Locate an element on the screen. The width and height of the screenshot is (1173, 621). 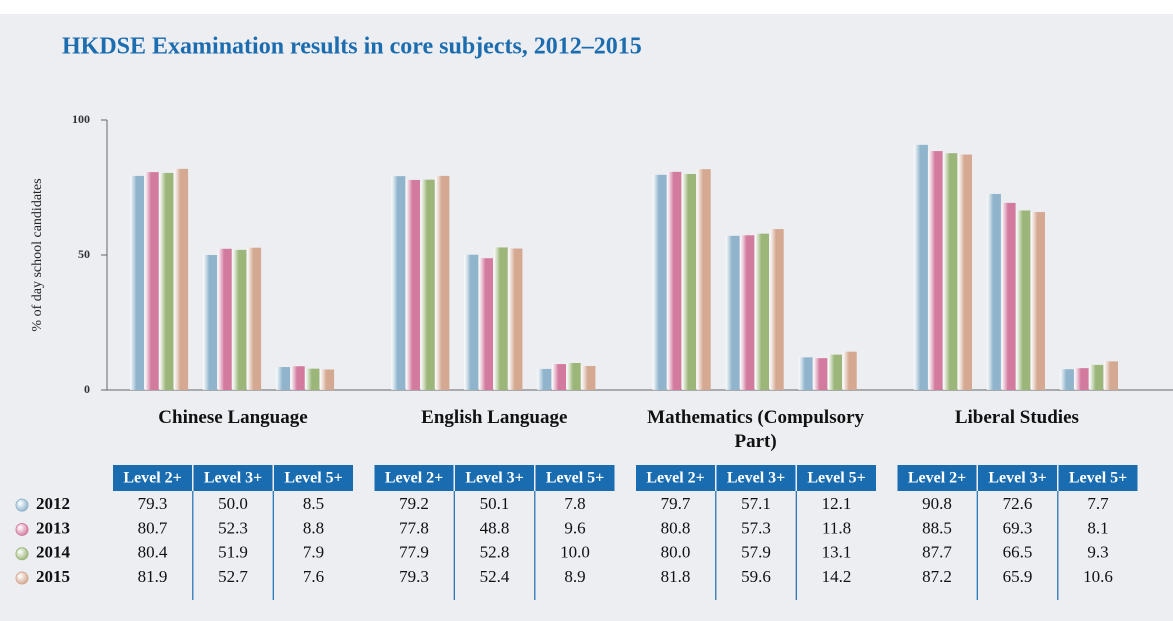
cell-value: 79.7 is located at coordinates (676, 503).